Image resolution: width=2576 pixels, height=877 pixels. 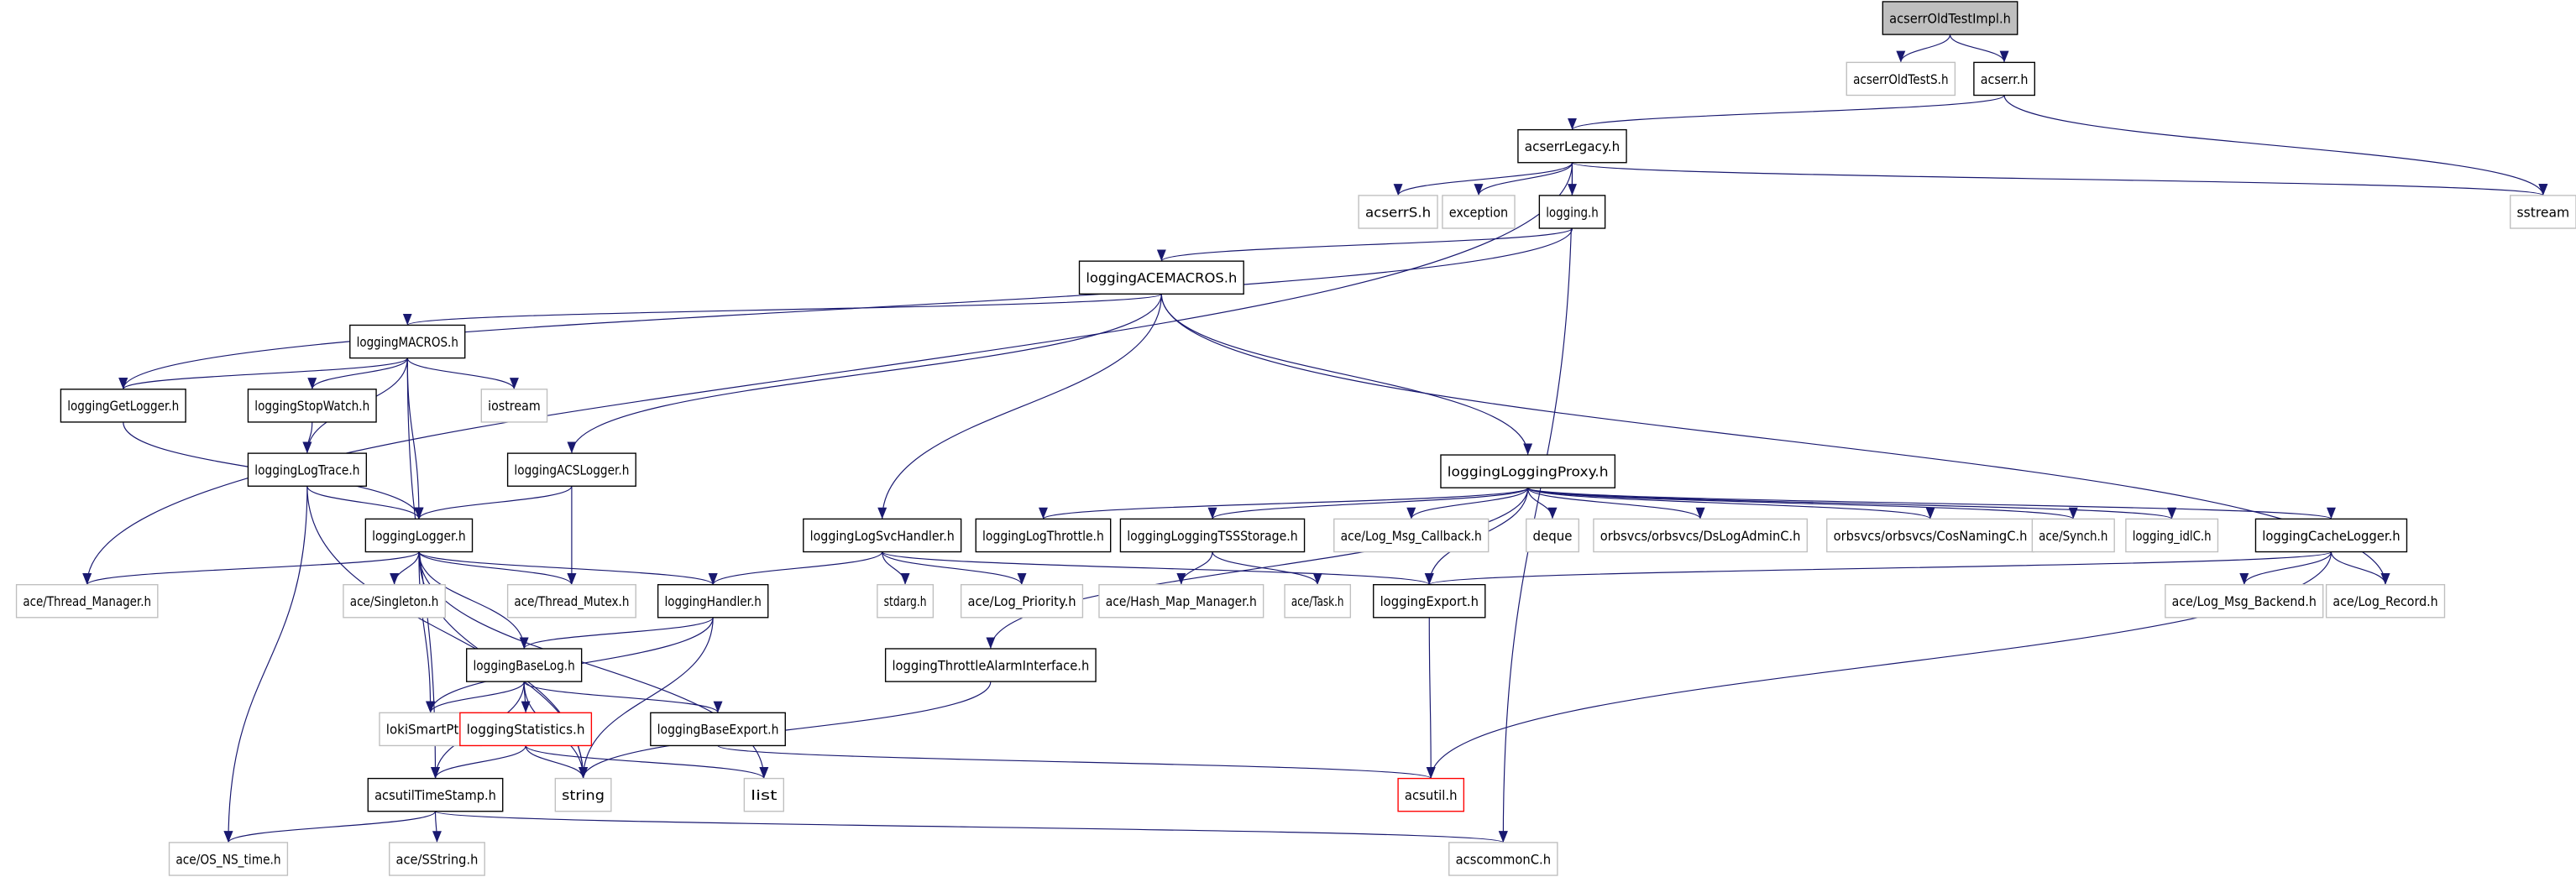 I want to click on node-label: ace/Log_Priority.h, so click(x=1022, y=601).